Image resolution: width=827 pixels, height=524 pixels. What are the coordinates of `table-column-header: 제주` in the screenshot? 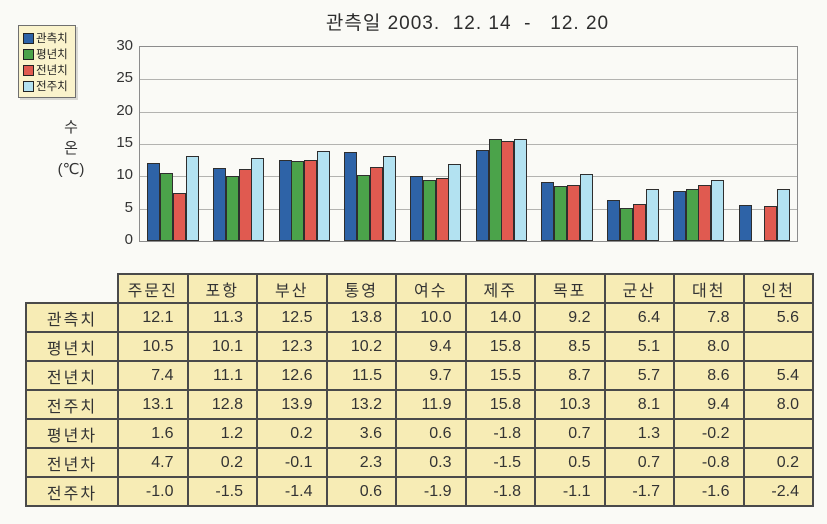 It's located at (500, 288).